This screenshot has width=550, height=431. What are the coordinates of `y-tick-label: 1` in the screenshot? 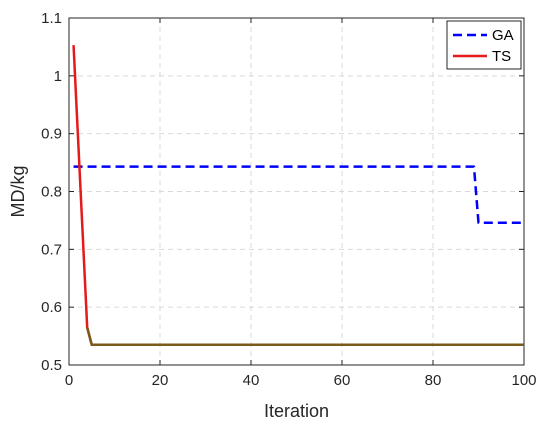 It's located at (58, 76).